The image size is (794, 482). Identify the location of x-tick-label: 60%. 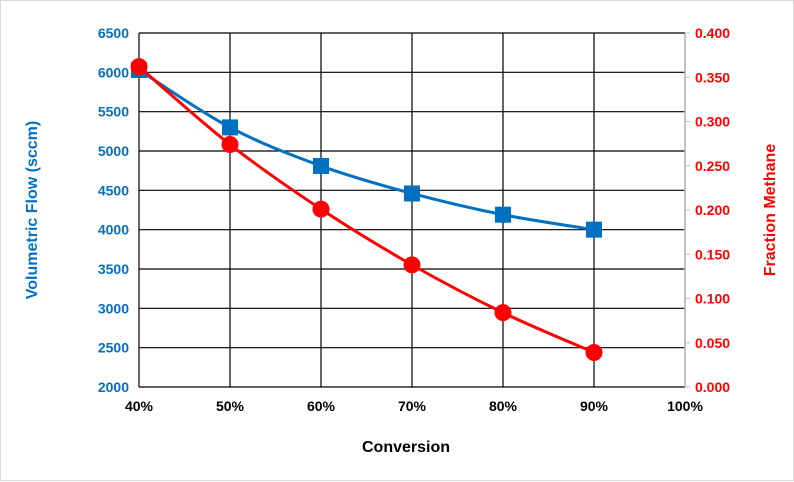
(321, 406).